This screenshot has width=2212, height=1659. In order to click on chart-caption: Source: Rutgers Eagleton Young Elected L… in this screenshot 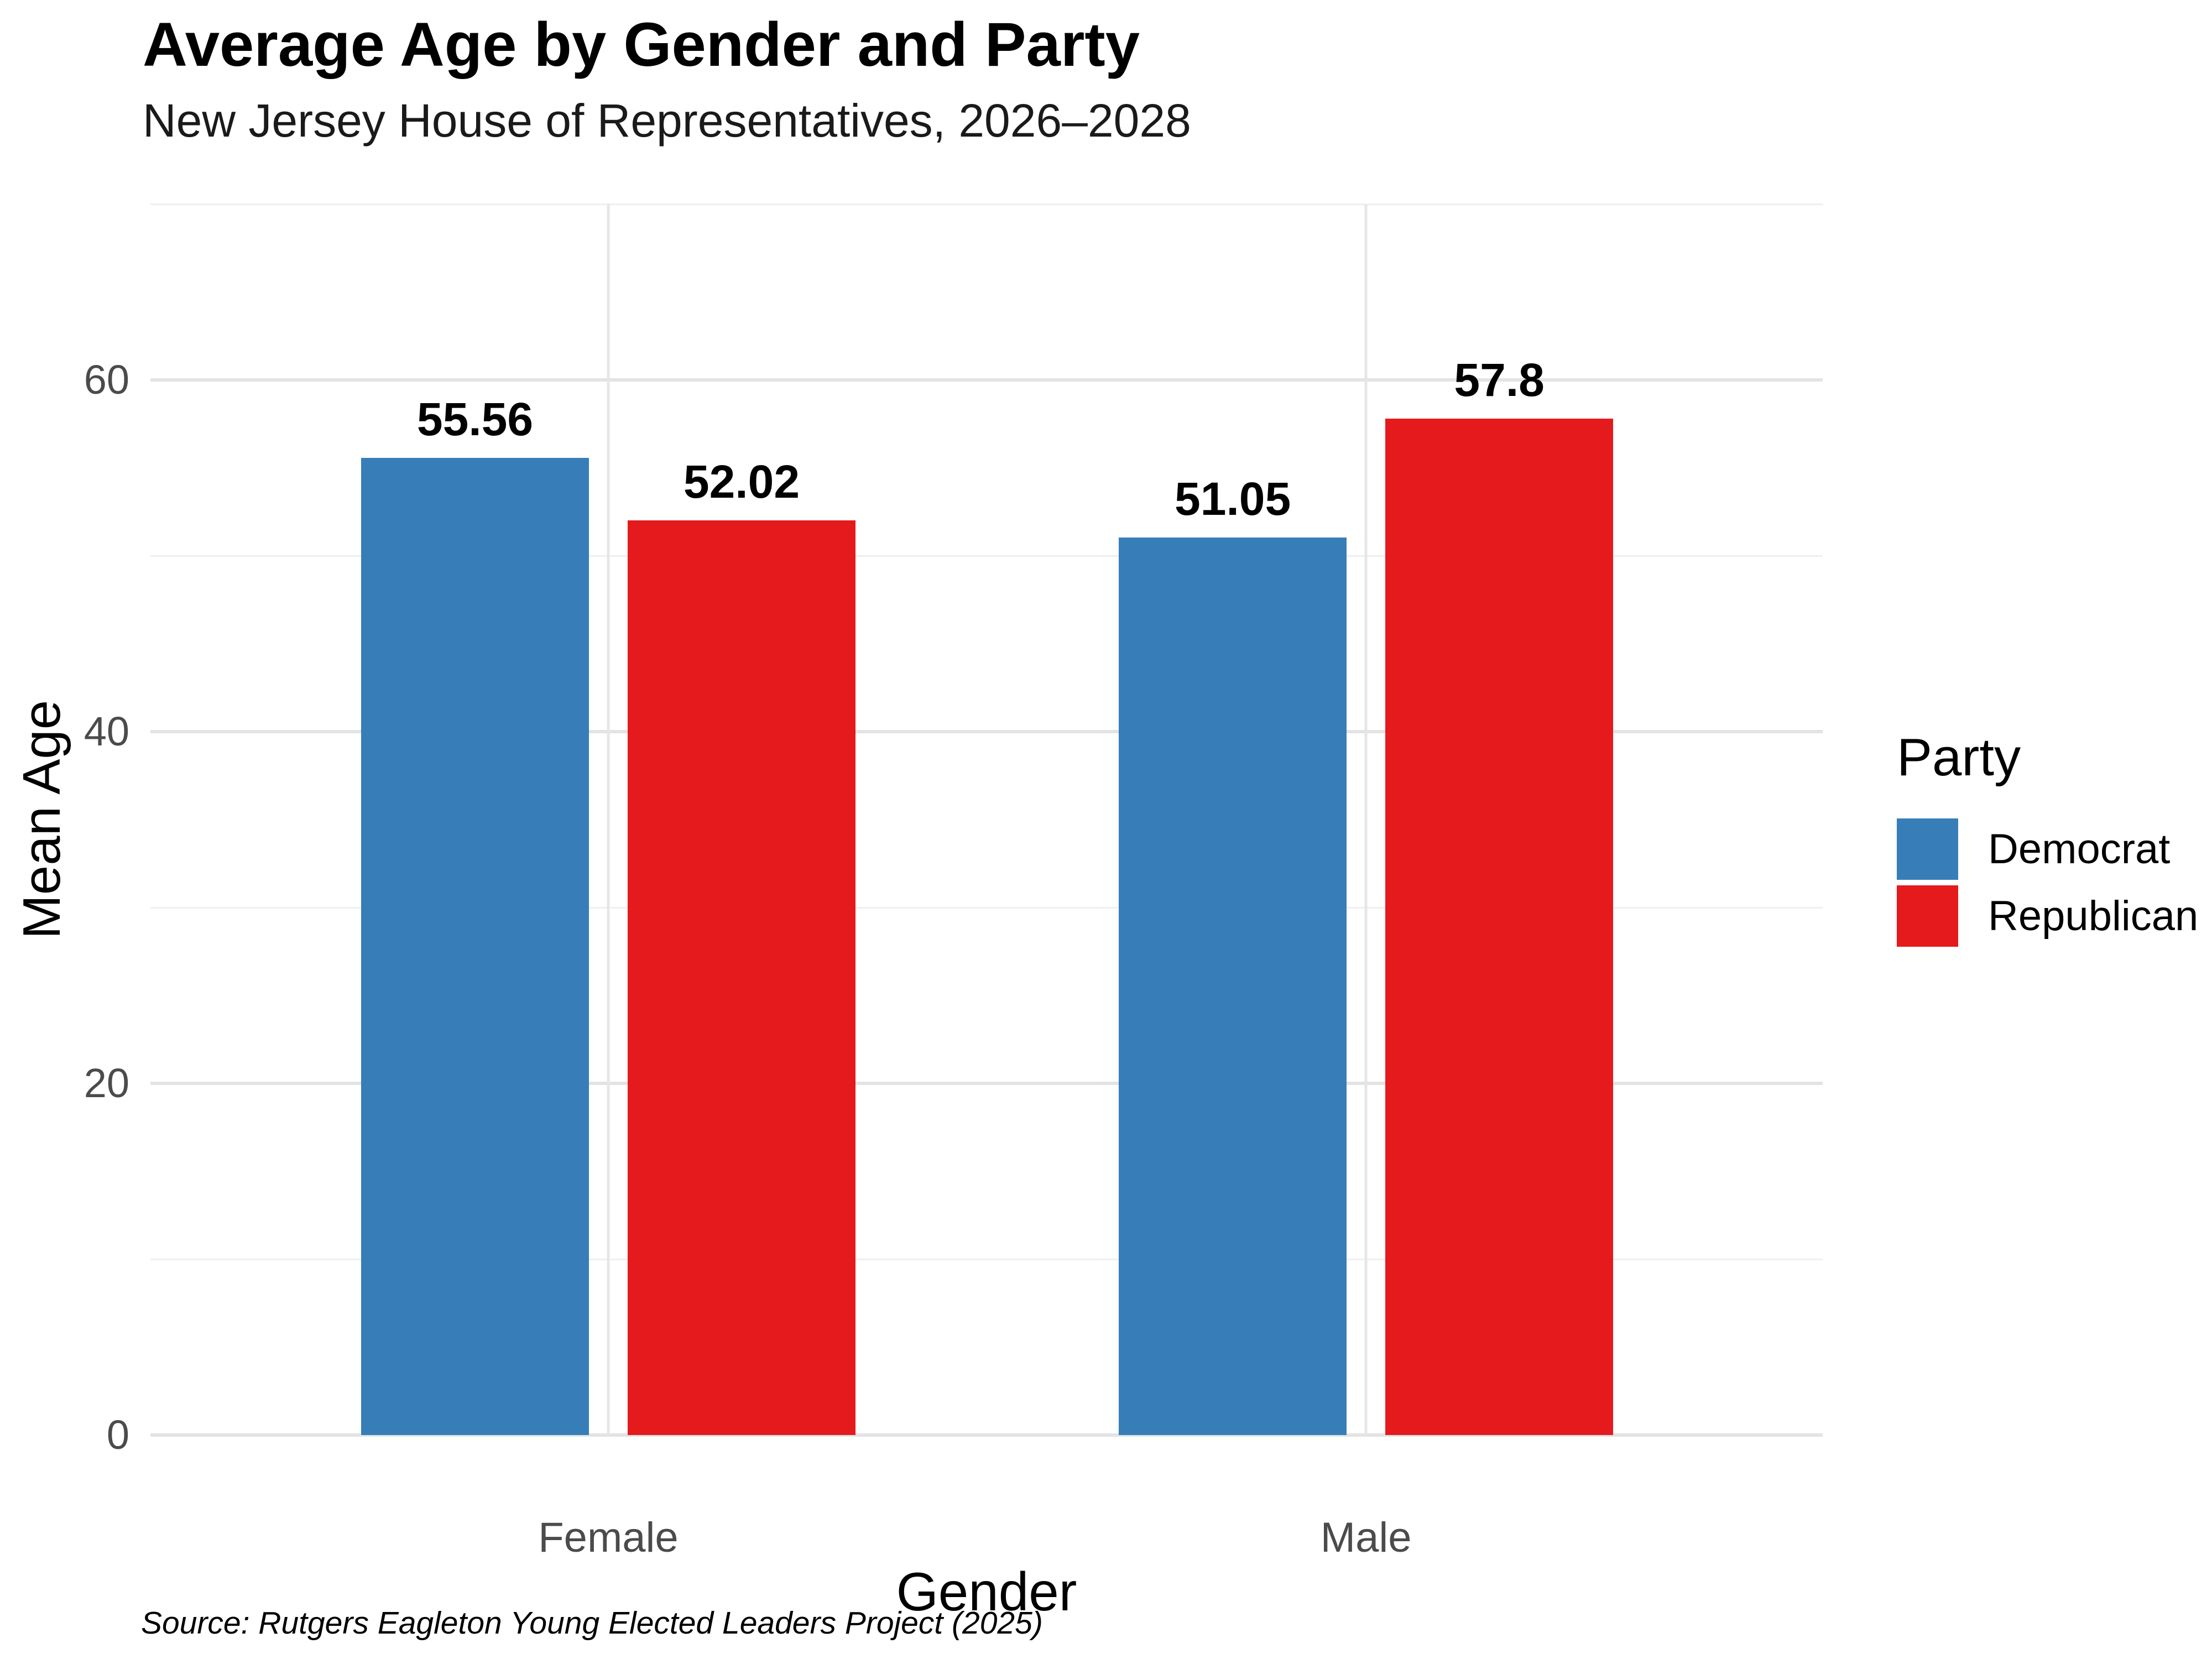, I will do `click(592, 1623)`.